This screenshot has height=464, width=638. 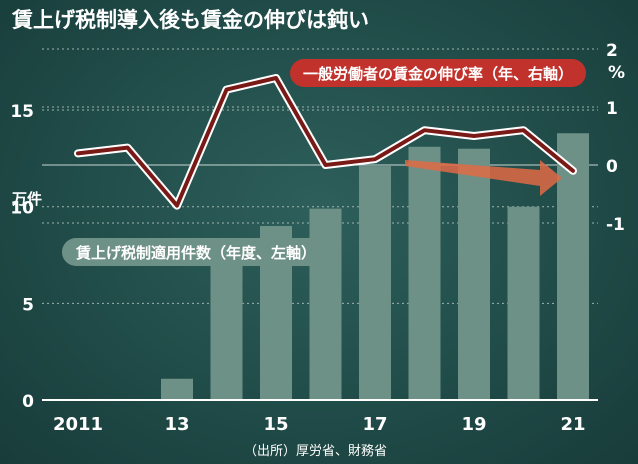 What do you see at coordinates (28, 305) in the screenshot?
I see `left-tick-label: 5` at bounding box center [28, 305].